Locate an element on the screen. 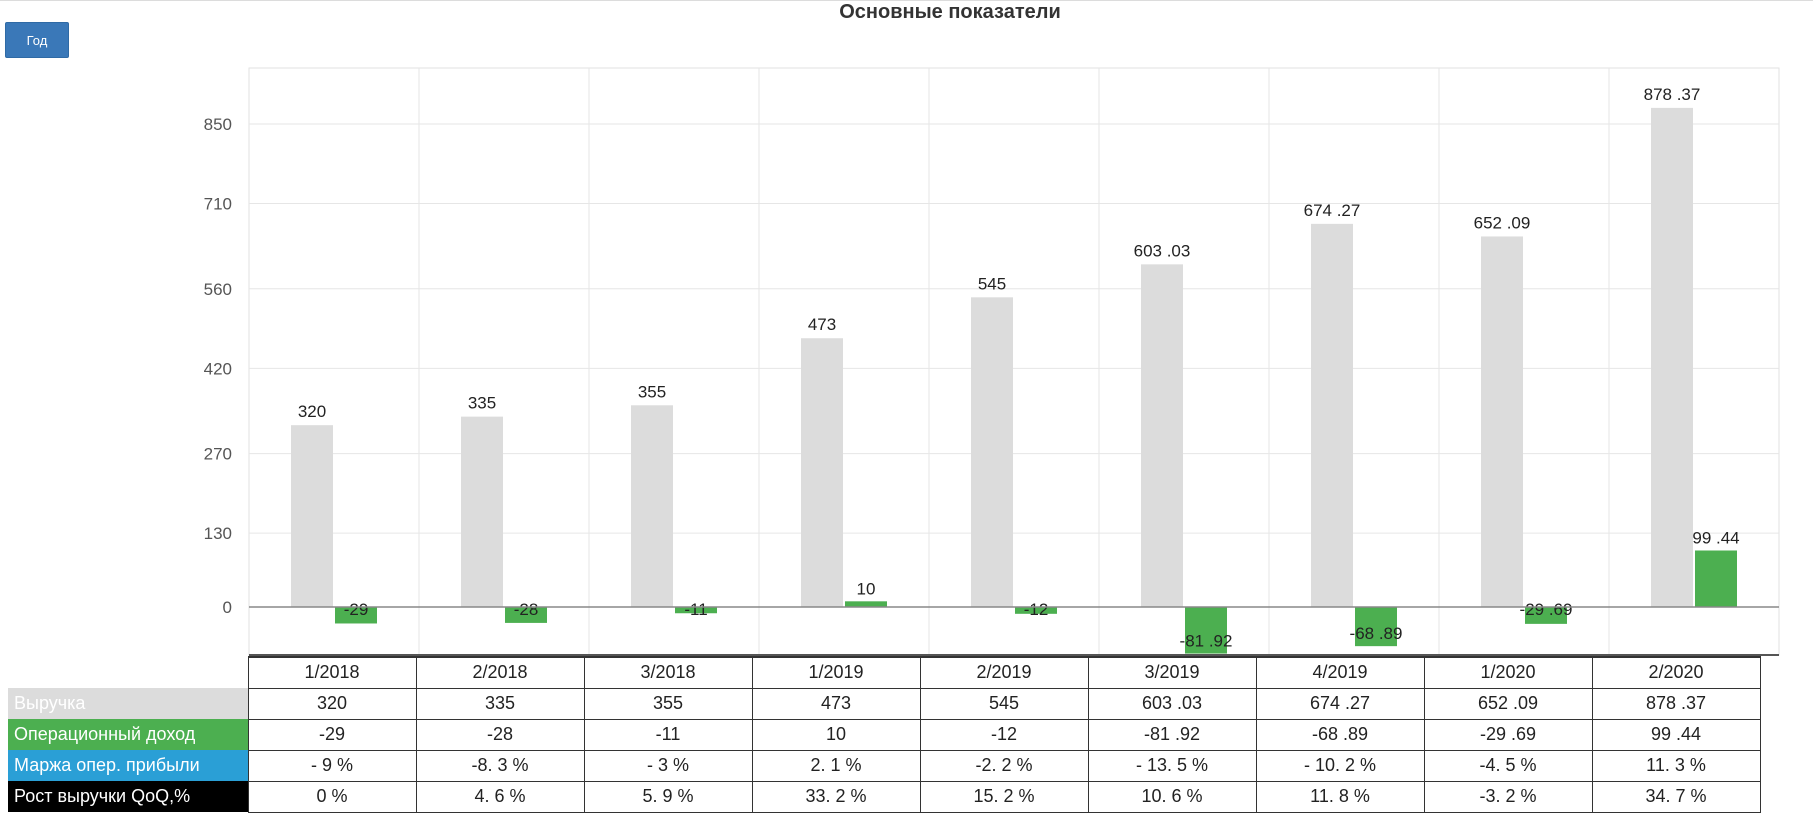  y-tick-label: 420 is located at coordinates (218, 368).